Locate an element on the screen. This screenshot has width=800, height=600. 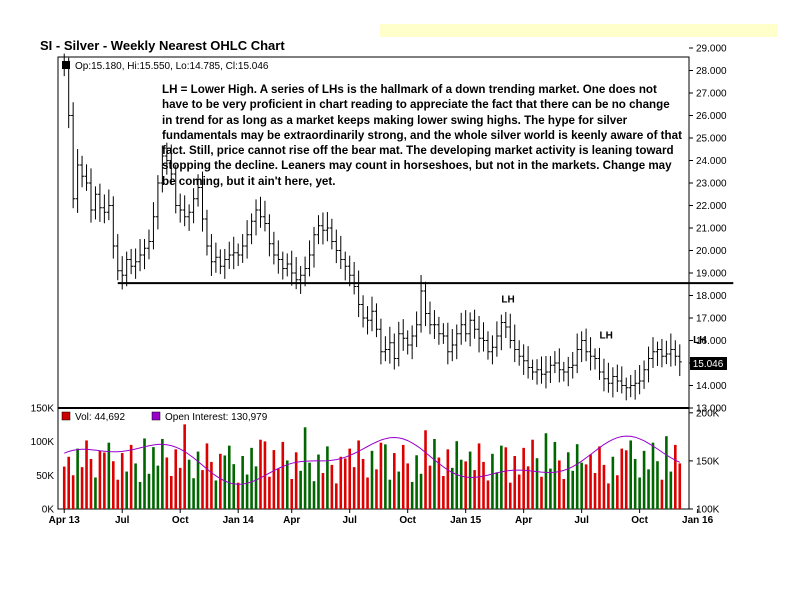
vol-tick-label: 50K is located at coordinates (45, 476).